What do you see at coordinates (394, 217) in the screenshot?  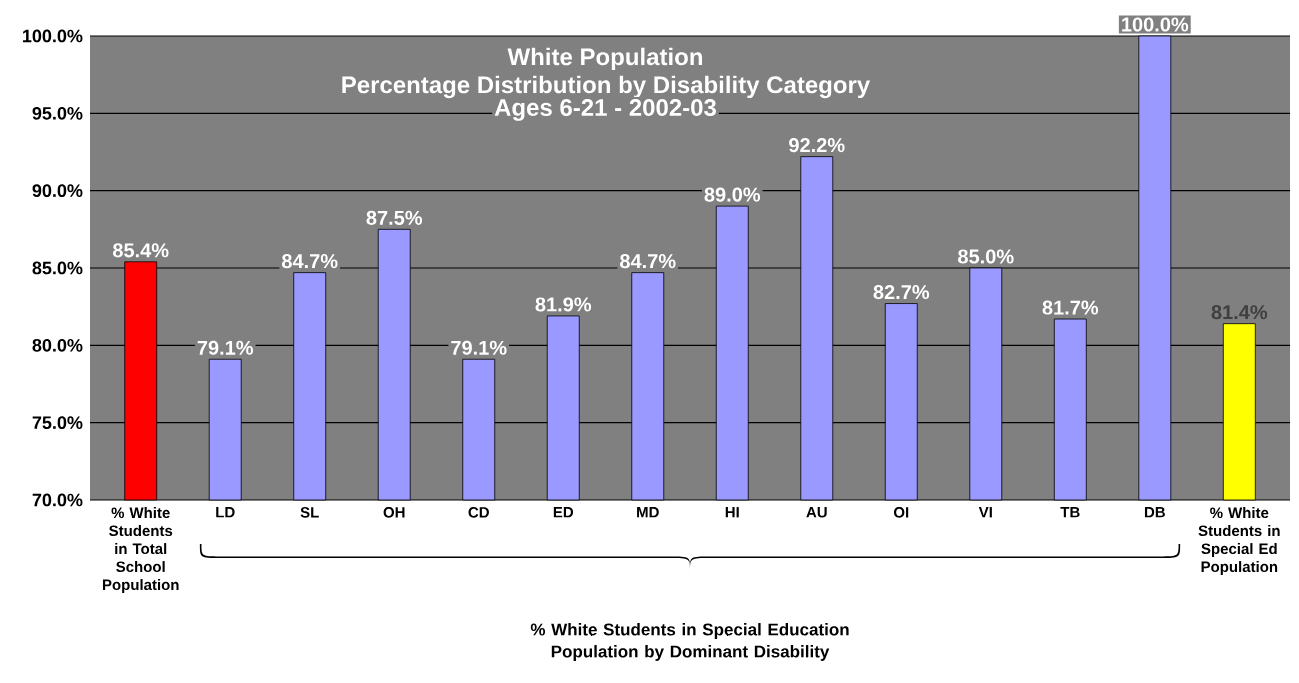 I see `data-label: 87.5%` at bounding box center [394, 217].